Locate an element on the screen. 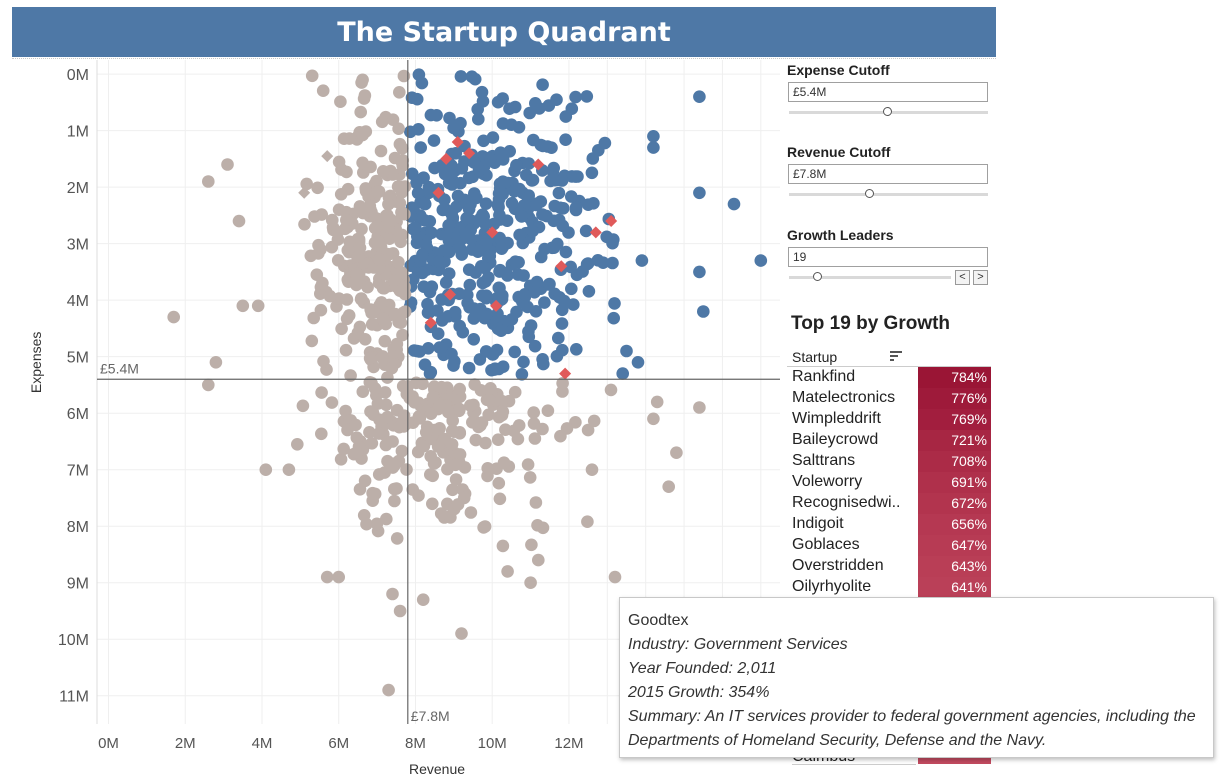 This screenshot has height=784, width=1223. table-row: Voleworry 691% is located at coordinates (889, 482).